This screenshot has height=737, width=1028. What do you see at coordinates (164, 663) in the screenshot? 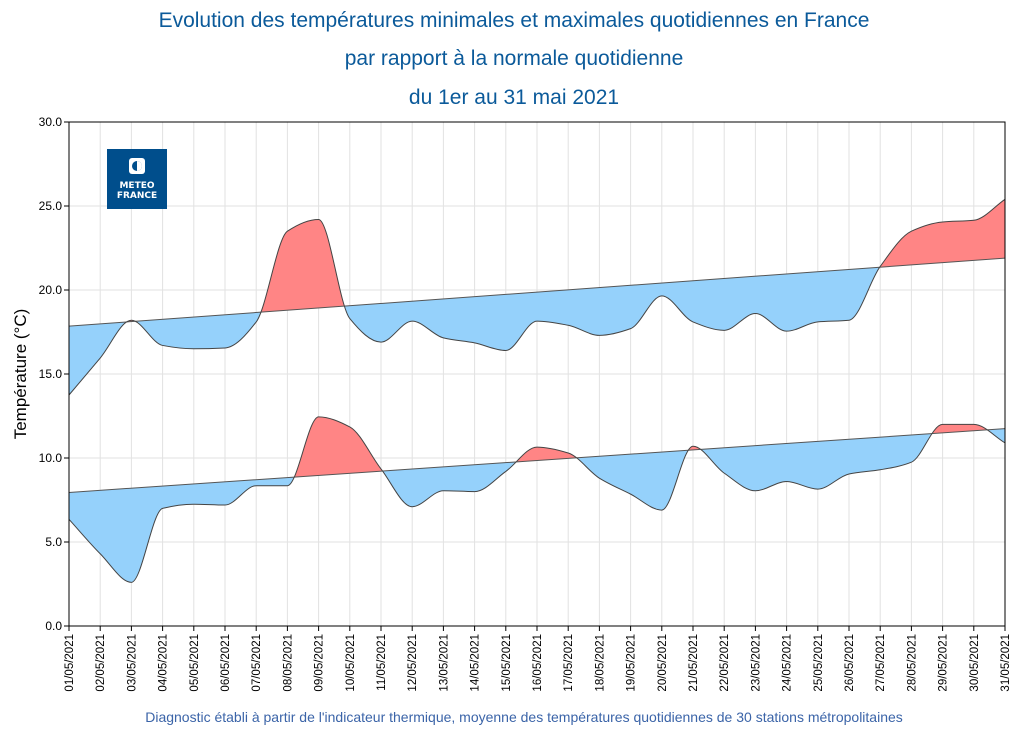
I see `x-tick-label: 04/05/2021` at bounding box center [164, 663].